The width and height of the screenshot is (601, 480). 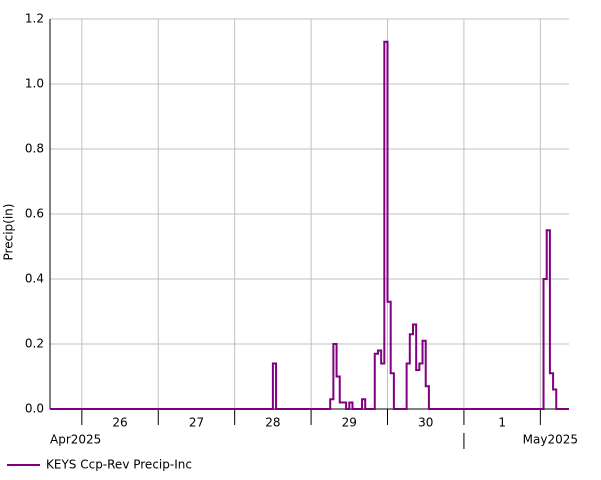 What do you see at coordinates (75, 440) in the screenshot?
I see `month-label: Apr2025` at bounding box center [75, 440].